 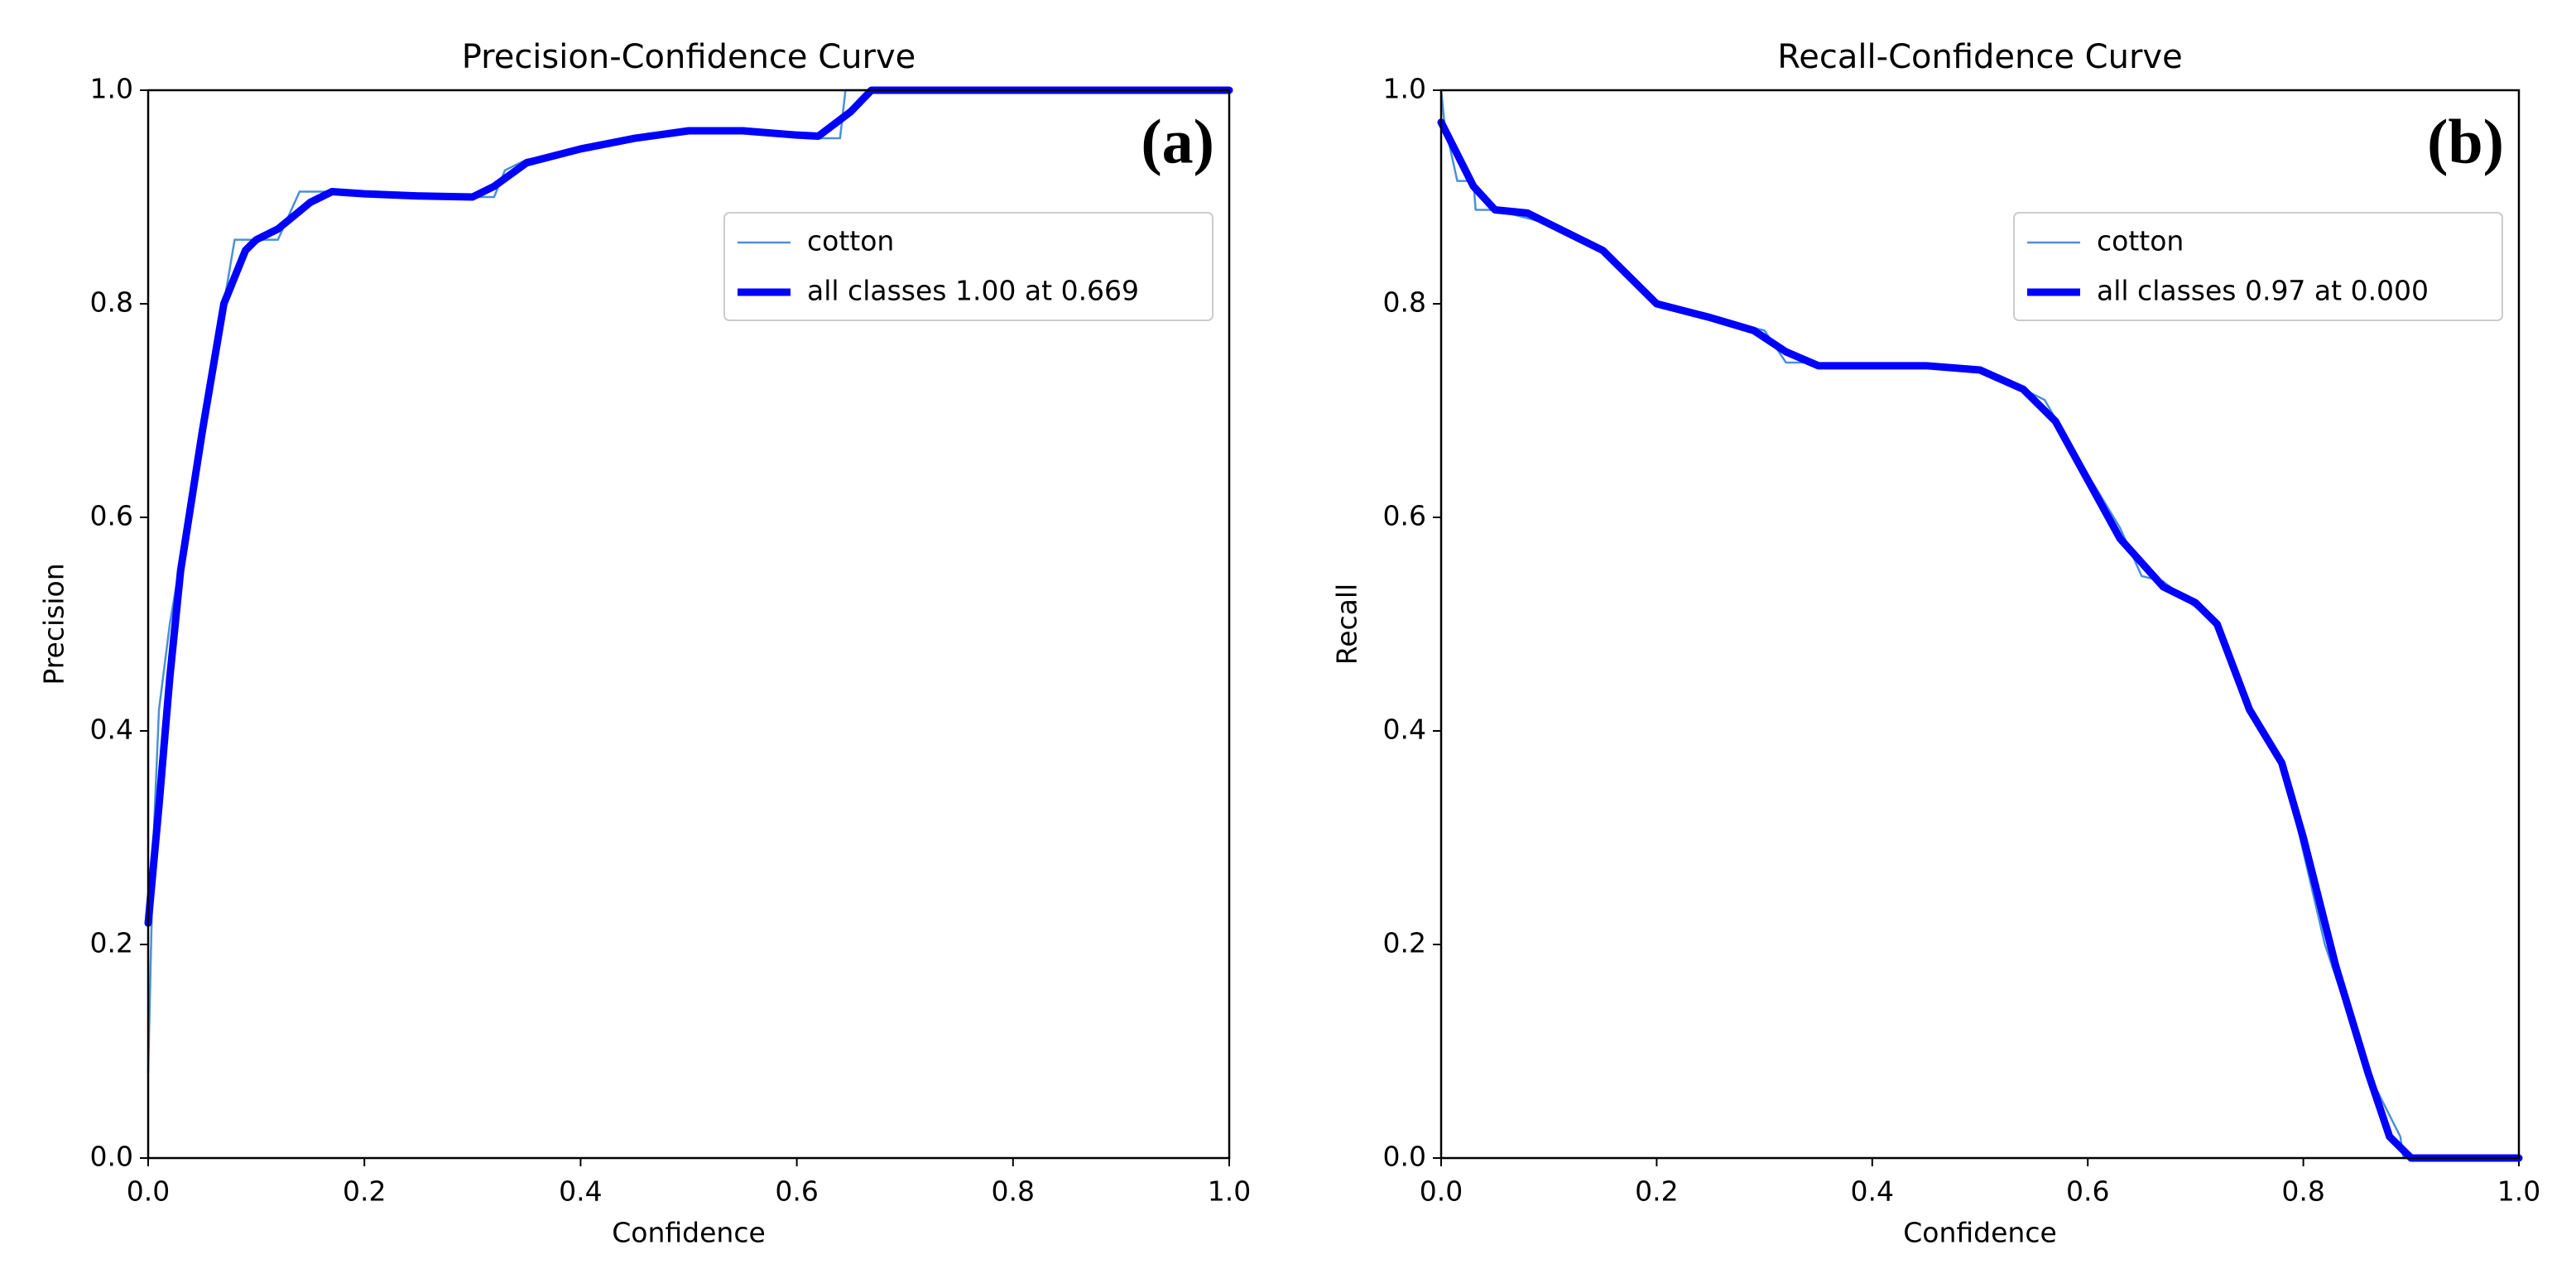 I want to click on y-axis-label: Recall, so click(x=1347, y=624).